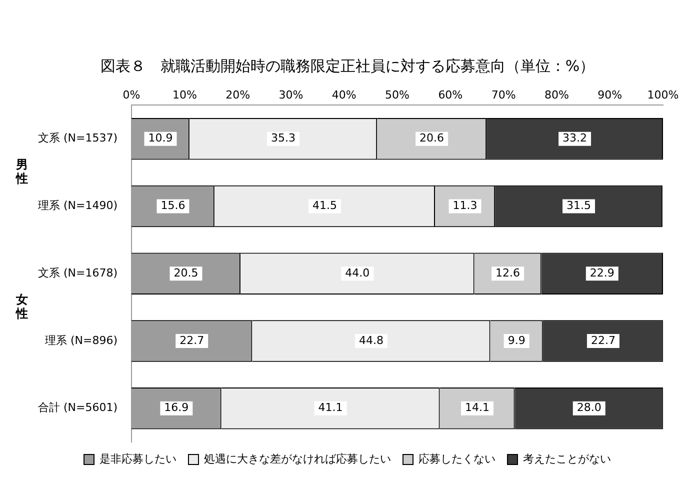 This screenshot has width=693, height=487. I want to click on legend-label: 応募したくない, so click(457, 459).